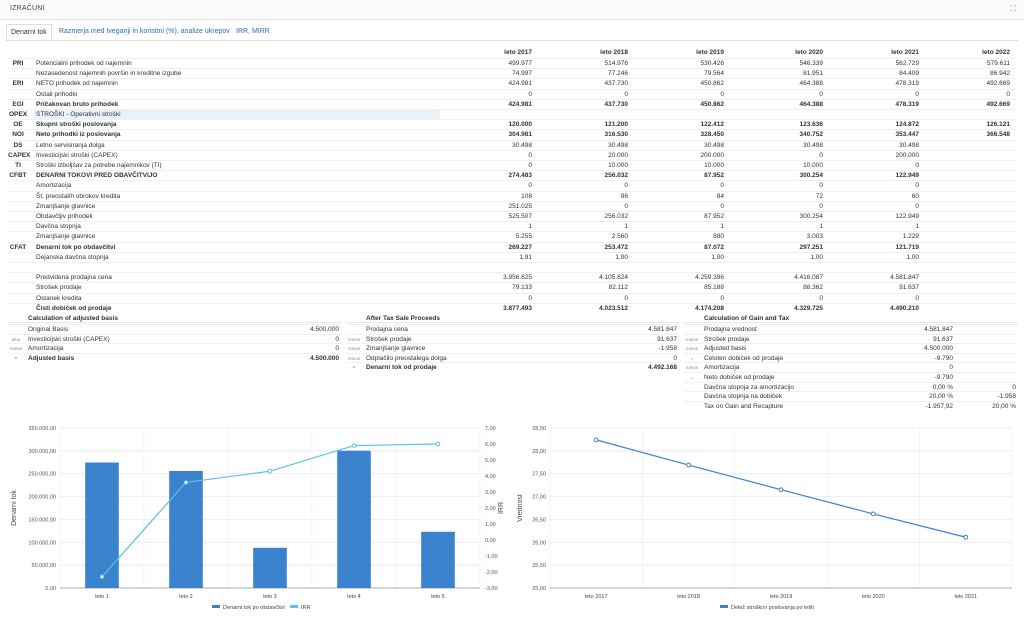 Image resolution: width=1024 pixels, height=620 pixels. I want to click on y2-tick-label: 2,00, so click(490, 509).